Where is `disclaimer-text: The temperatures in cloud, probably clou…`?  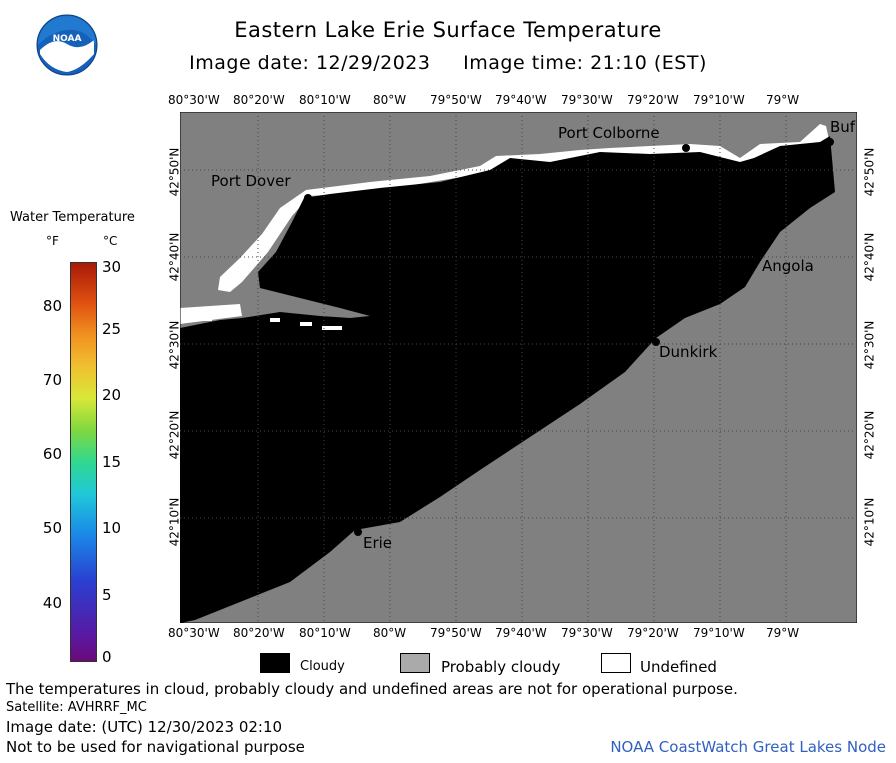
disclaimer-text: The temperatures in cloud, probably clou… is located at coordinates (372, 689).